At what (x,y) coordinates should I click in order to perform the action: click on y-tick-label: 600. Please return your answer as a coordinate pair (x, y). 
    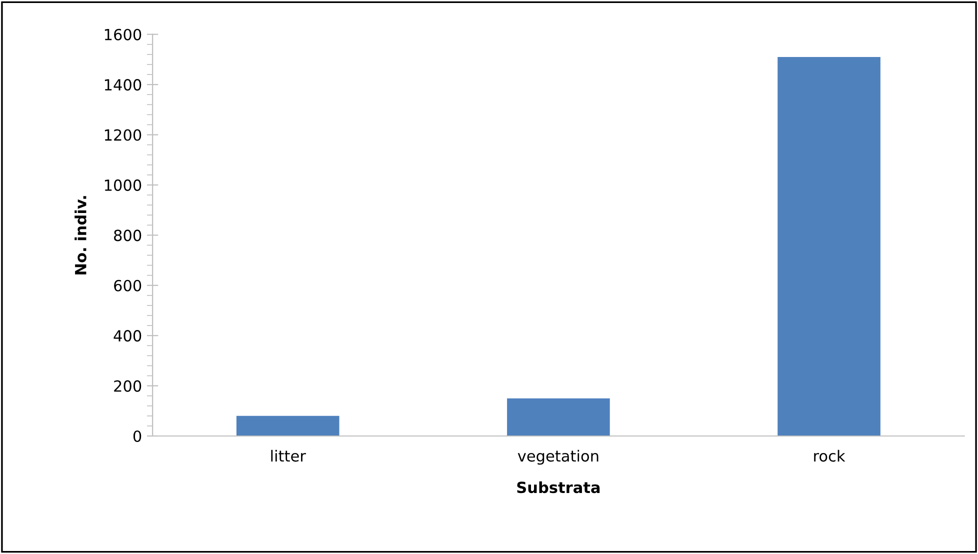
    Looking at the image, I should click on (128, 286).